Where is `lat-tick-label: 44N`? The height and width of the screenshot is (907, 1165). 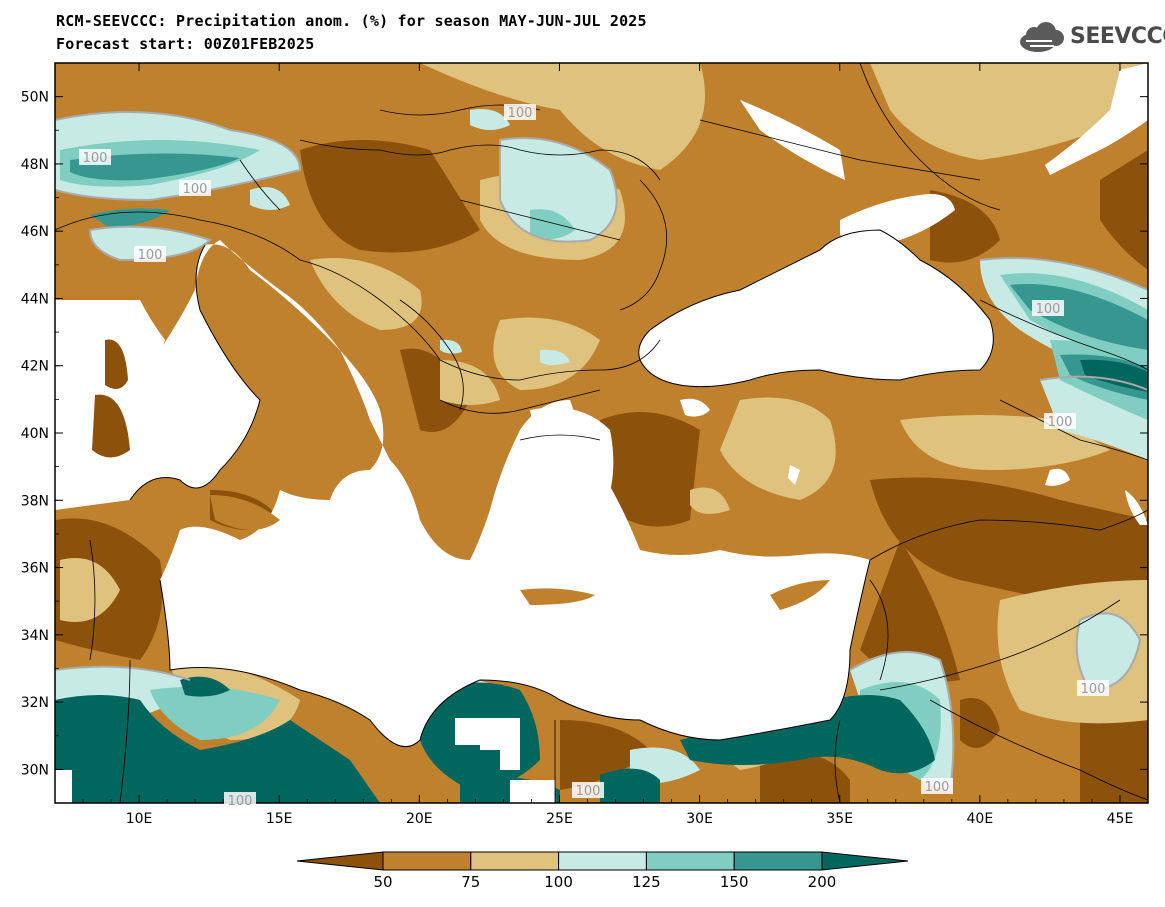
lat-tick-label: 44N is located at coordinates (35, 299).